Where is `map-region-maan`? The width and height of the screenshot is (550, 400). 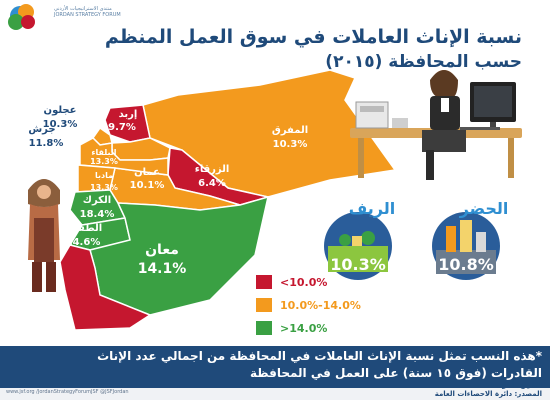 map-region-maan is located at coordinates (179, 255).